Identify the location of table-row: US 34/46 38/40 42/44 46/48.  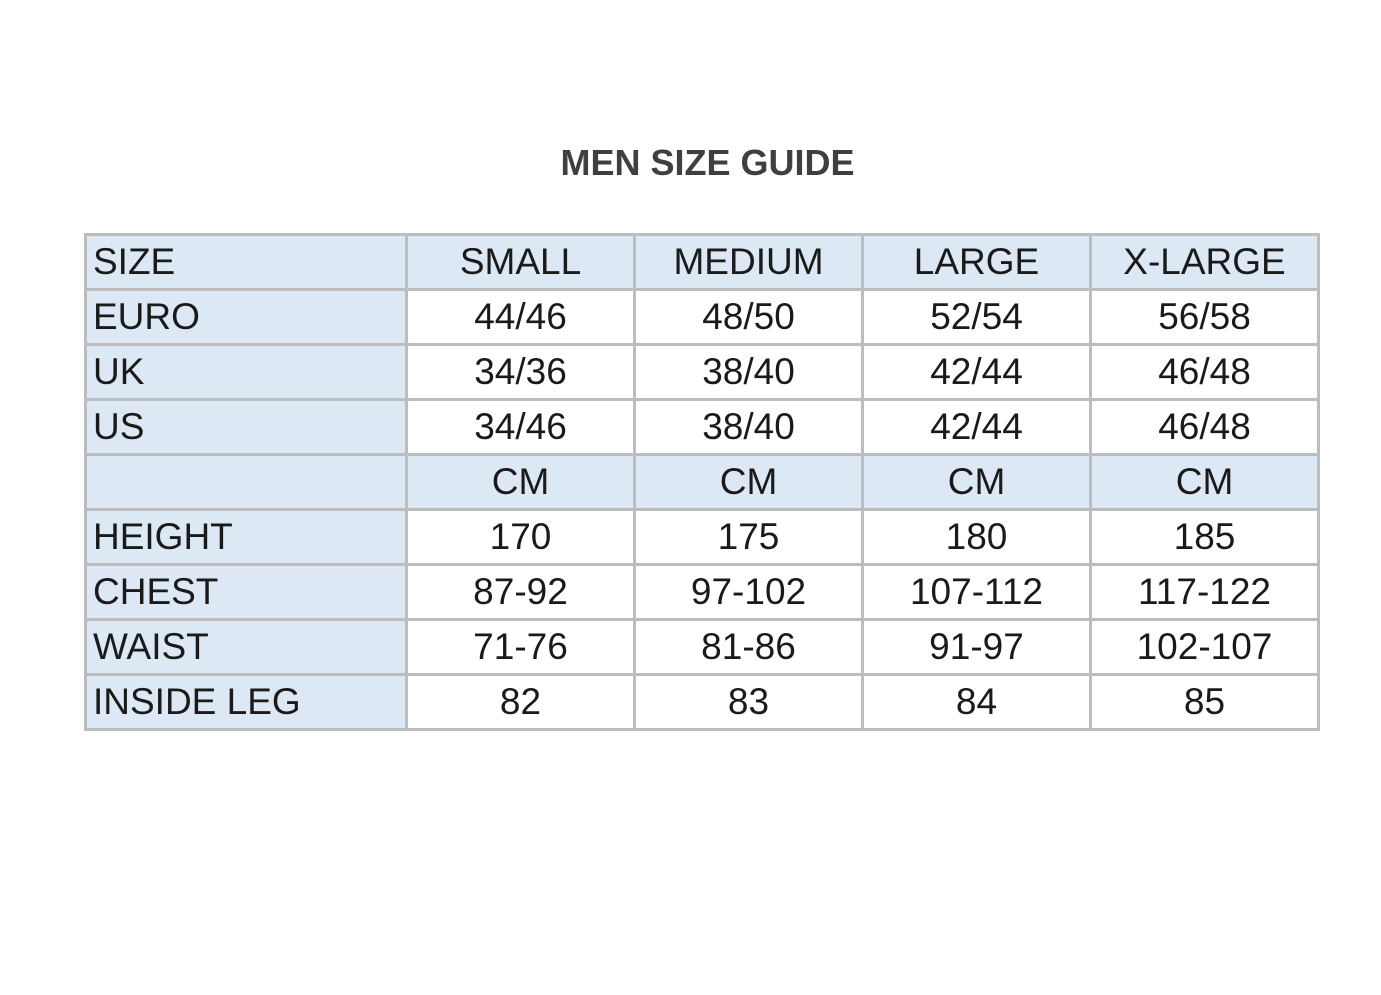
(702, 427).